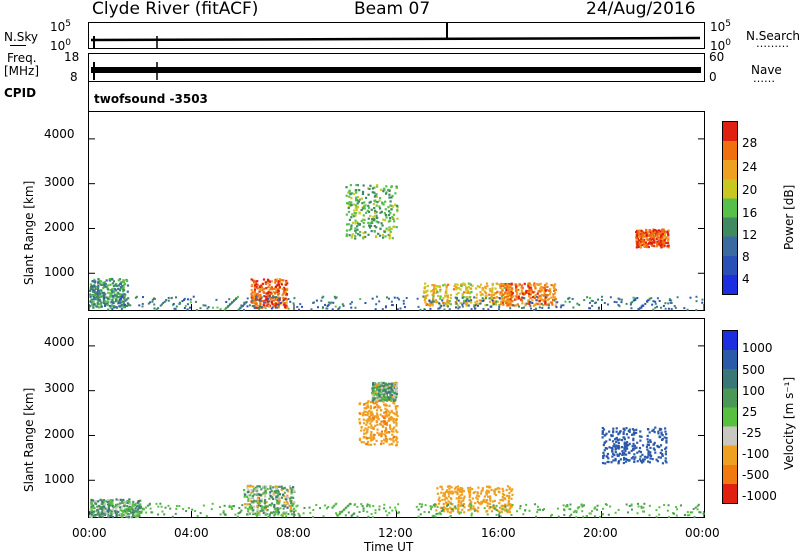  I want to click on nave-tick-top: 60, so click(717, 57).